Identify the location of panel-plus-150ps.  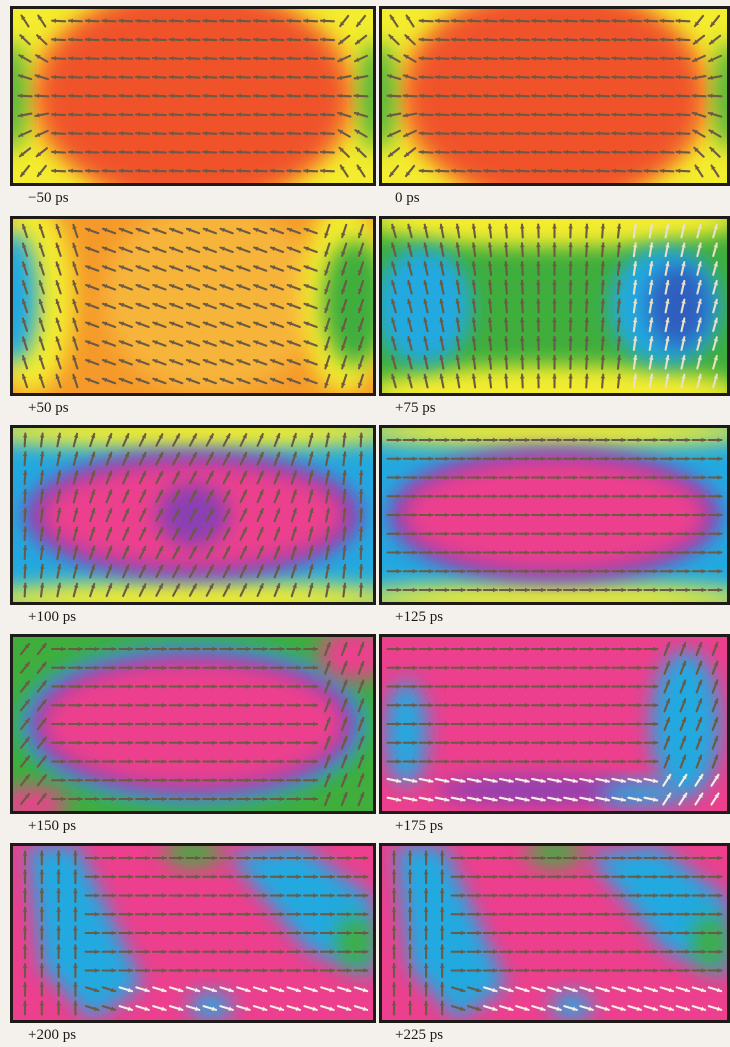
(193, 724).